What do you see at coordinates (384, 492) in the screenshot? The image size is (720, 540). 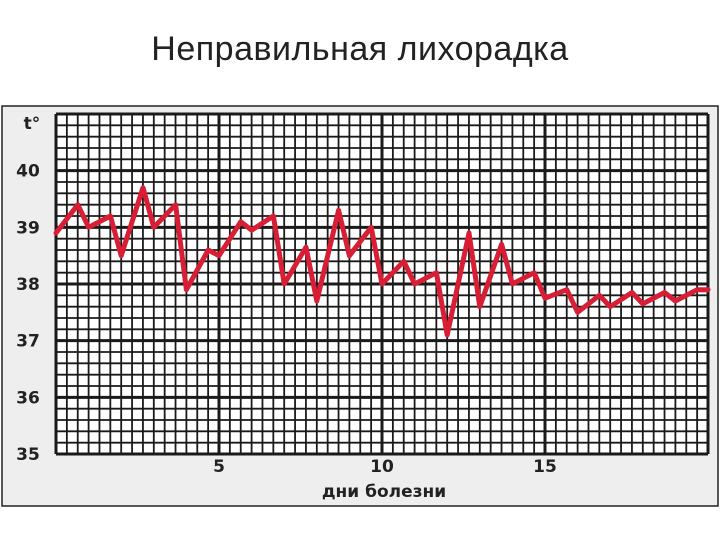 I see `x-axis-label: дни болезни` at bounding box center [384, 492].